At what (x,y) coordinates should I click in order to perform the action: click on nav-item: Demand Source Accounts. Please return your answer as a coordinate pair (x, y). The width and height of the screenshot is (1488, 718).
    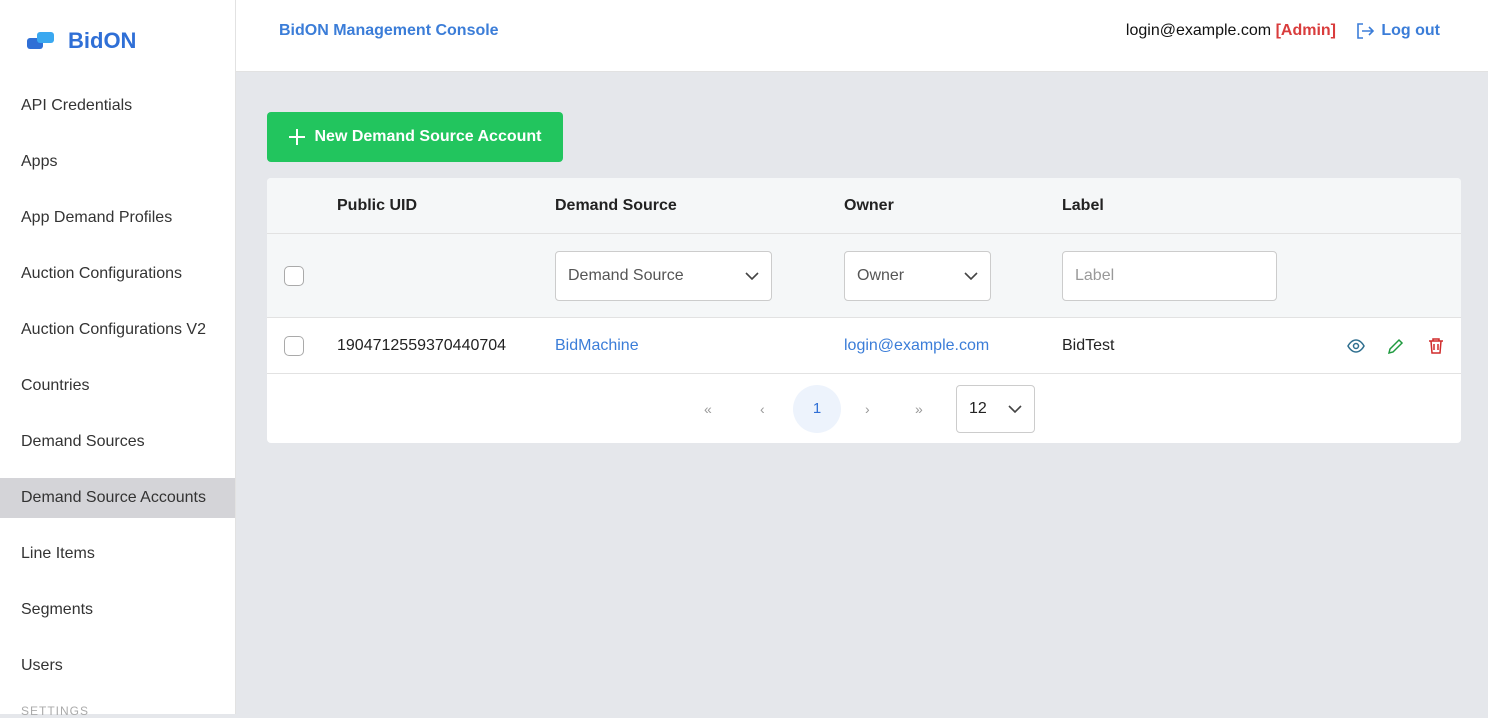
    Looking at the image, I should click on (117, 498).